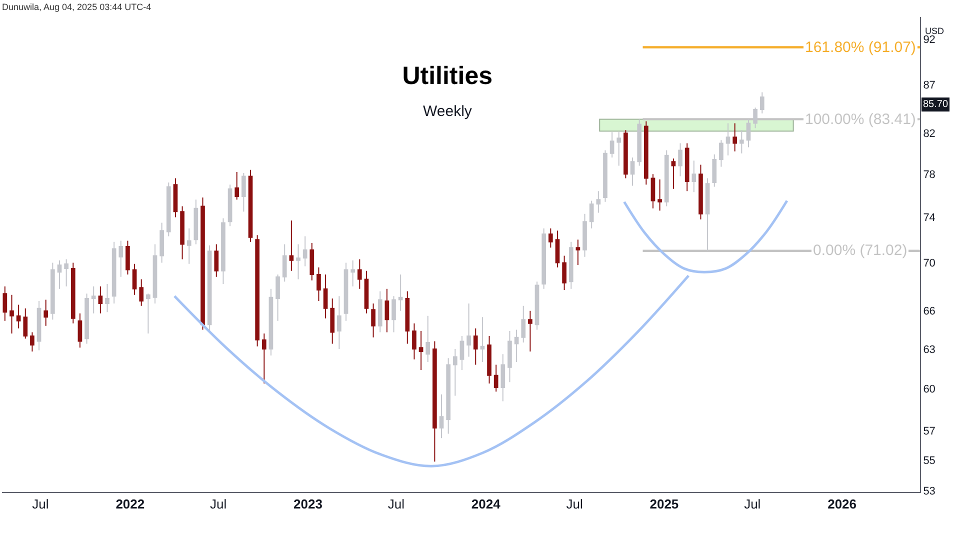 This screenshot has width=960, height=540. Describe the element at coordinates (929, 174) in the screenshot. I see `y-tick-label: 78` at that location.